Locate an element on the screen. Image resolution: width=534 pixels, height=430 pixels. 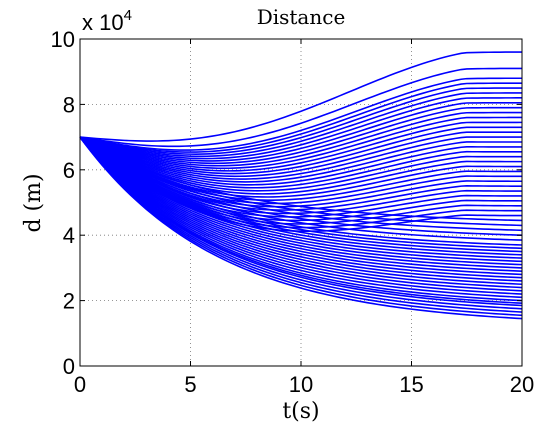
x-tick-label: 20 is located at coordinates (522, 384).